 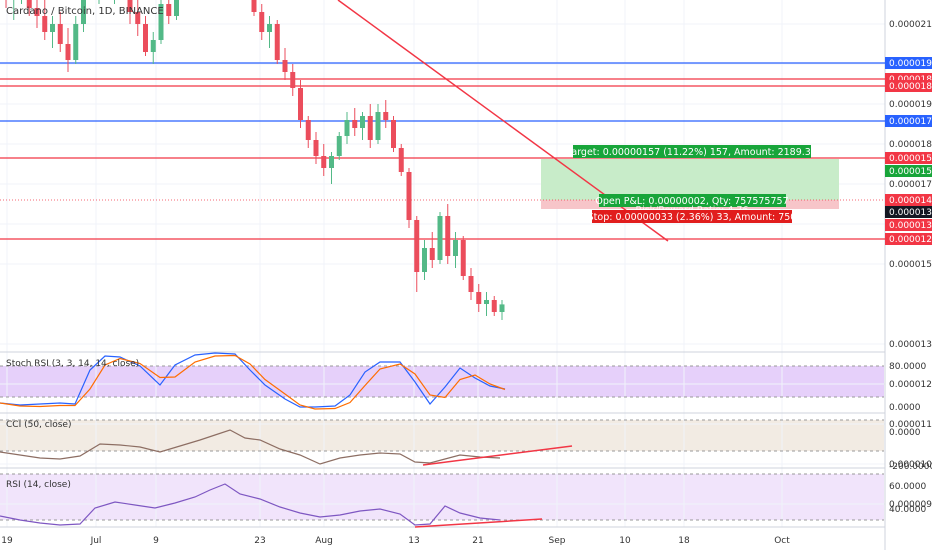 What do you see at coordinates (684, 541) in the screenshot?
I see `time-label: 18` at bounding box center [684, 541].